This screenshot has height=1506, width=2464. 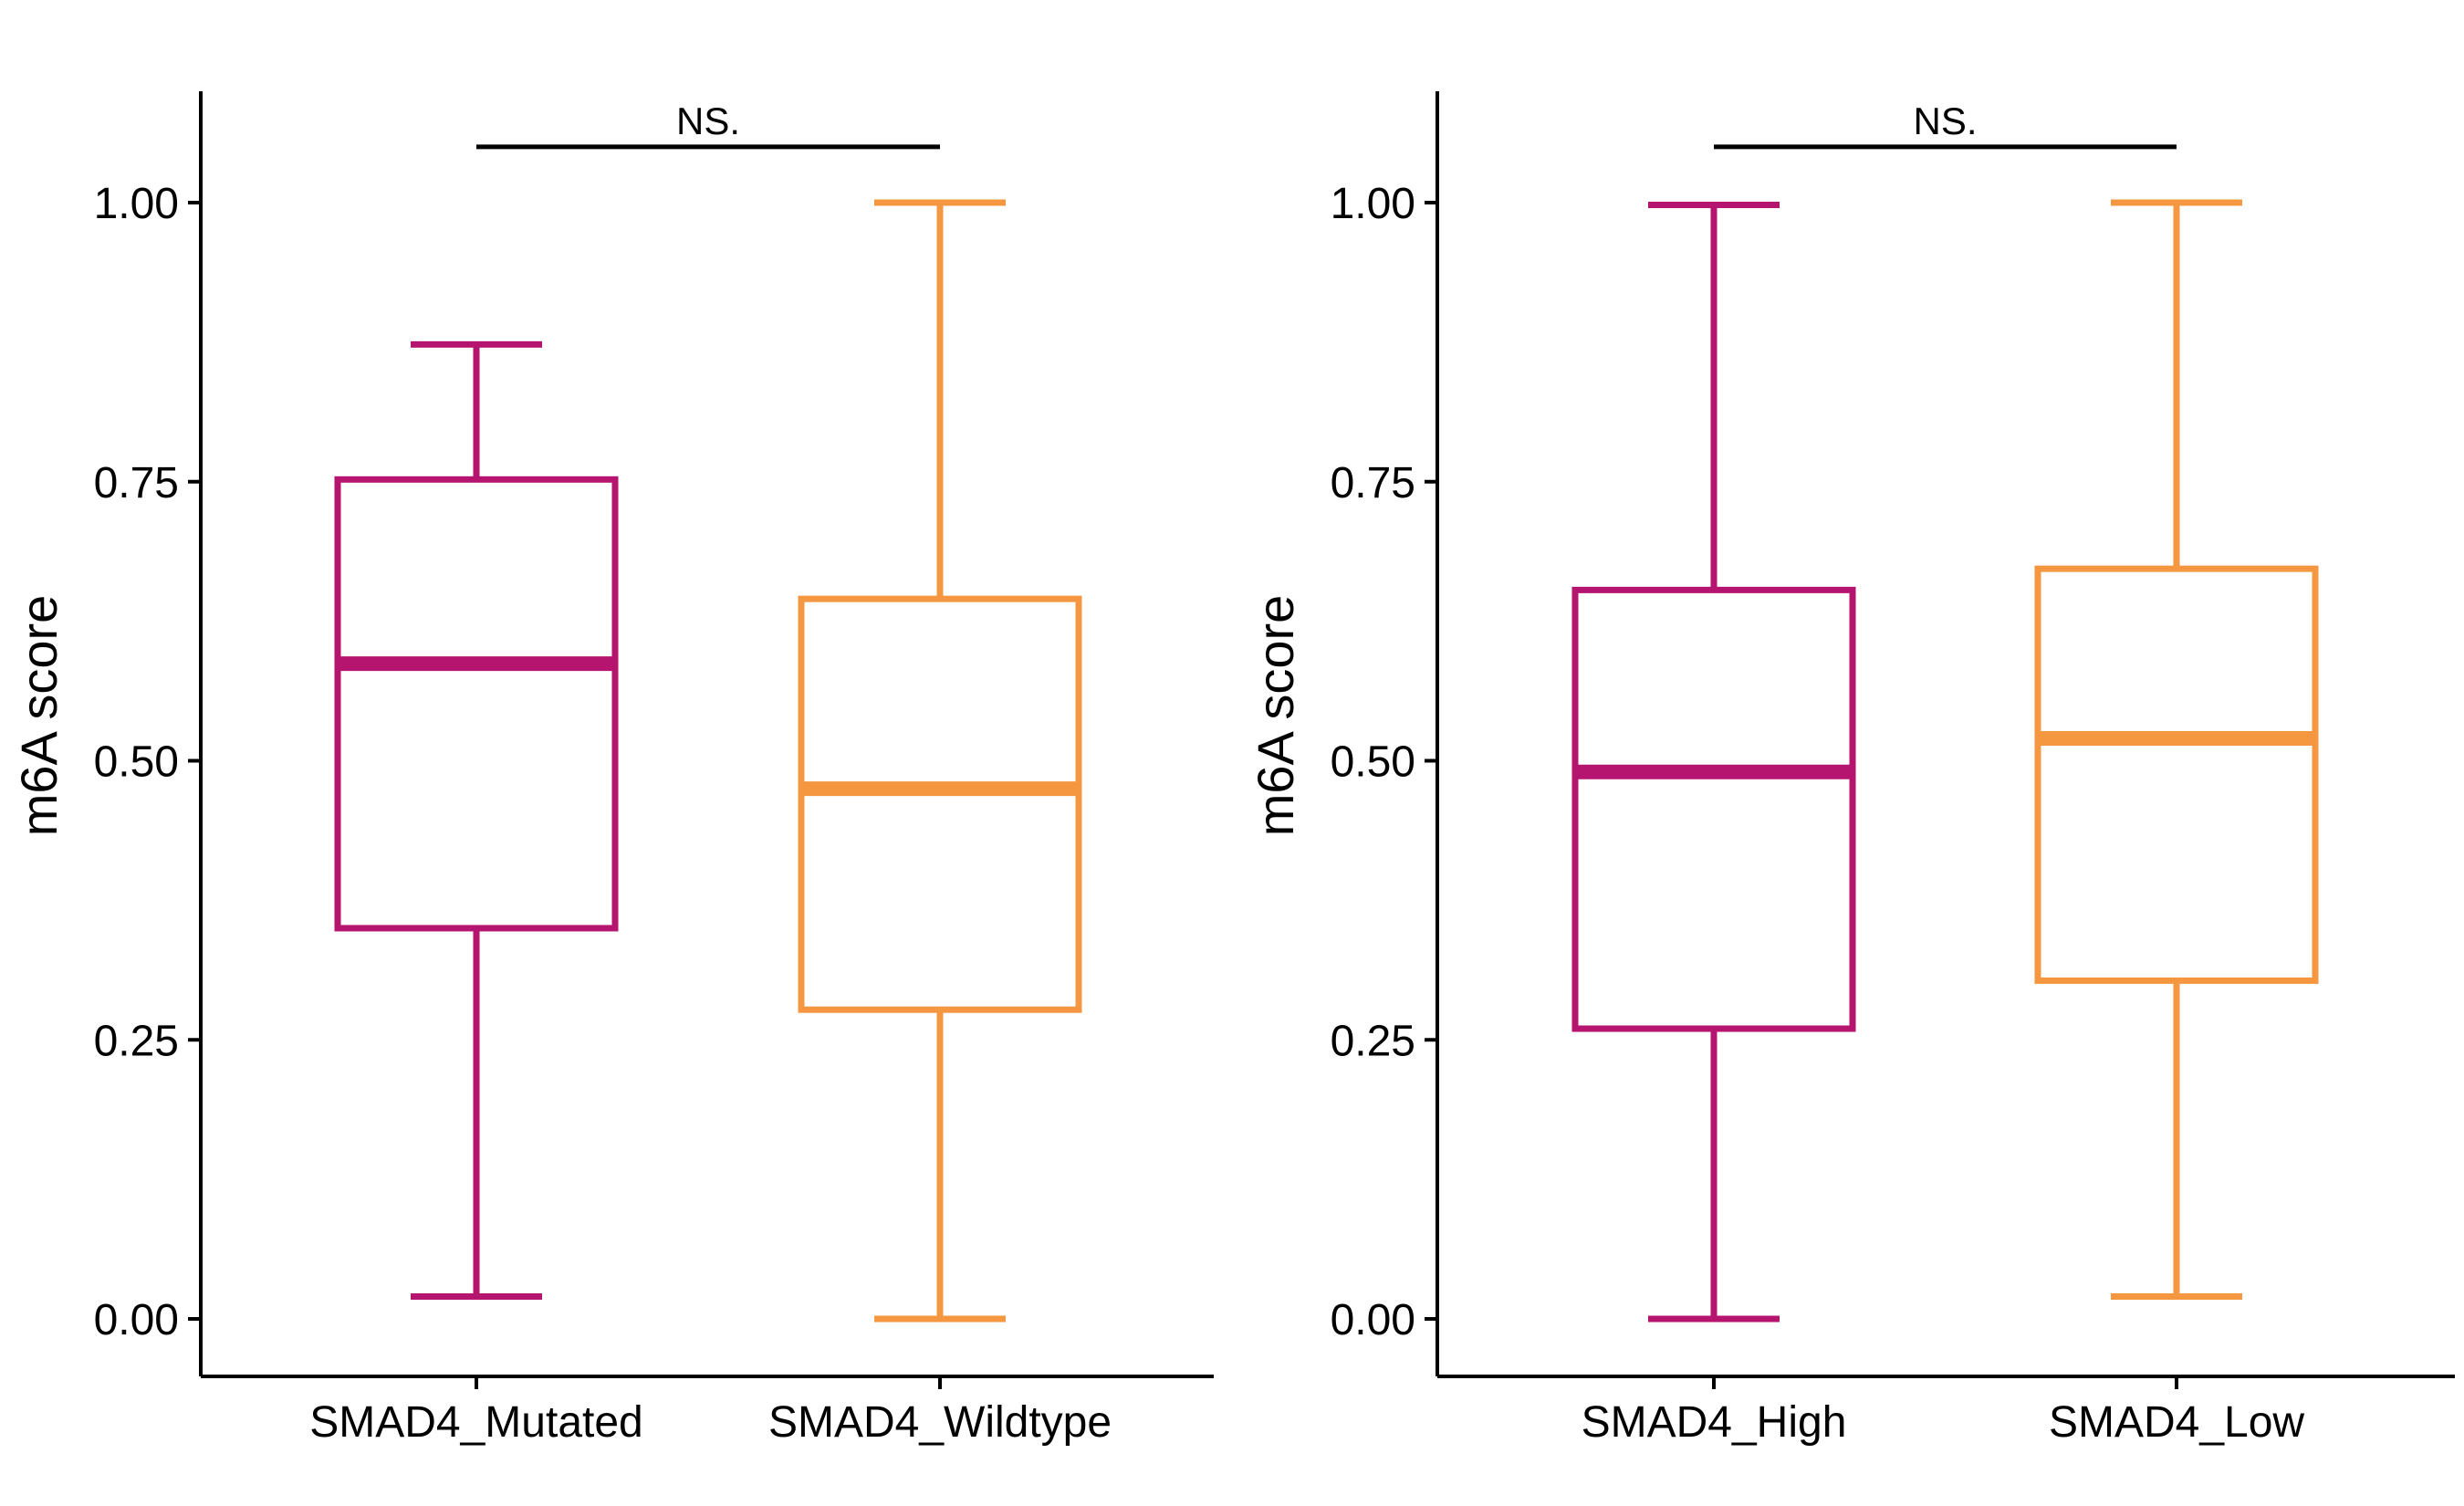 I want to click on x-tick-label: SMAD4_Wildtype, so click(x=940, y=1422).